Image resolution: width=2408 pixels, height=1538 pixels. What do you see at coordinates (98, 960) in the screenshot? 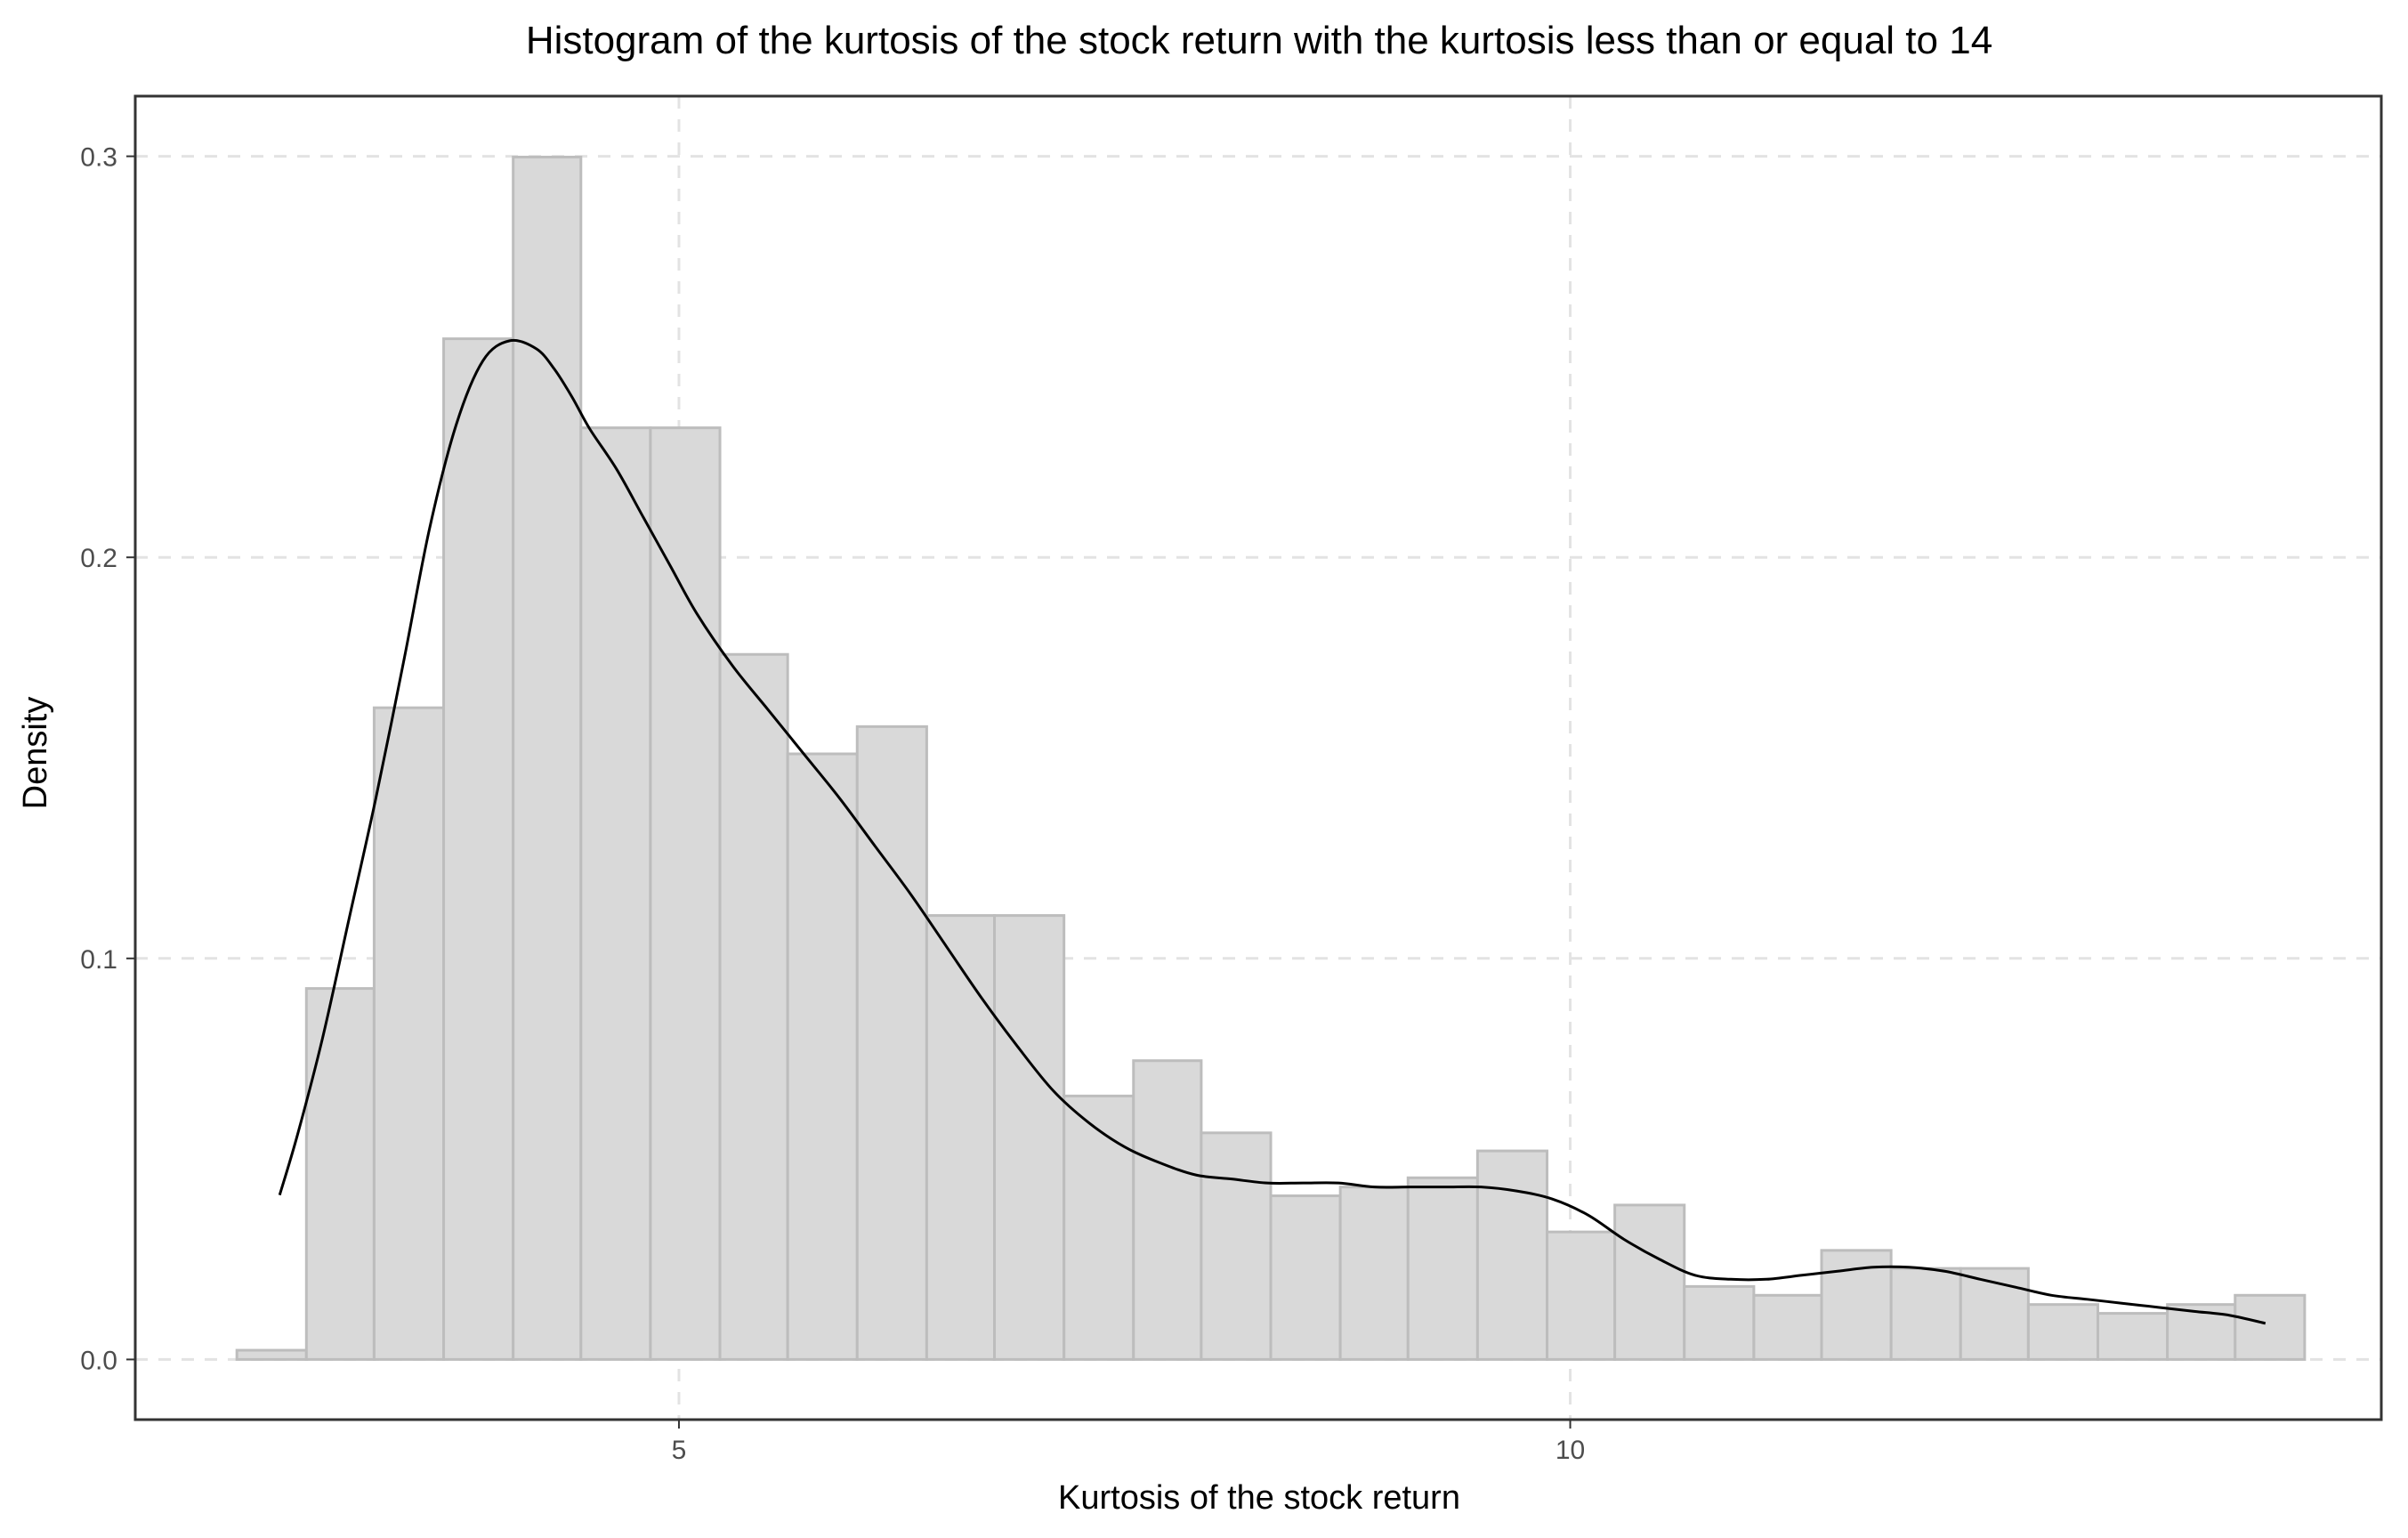
I see `y-tick-label: 0.1` at bounding box center [98, 960].